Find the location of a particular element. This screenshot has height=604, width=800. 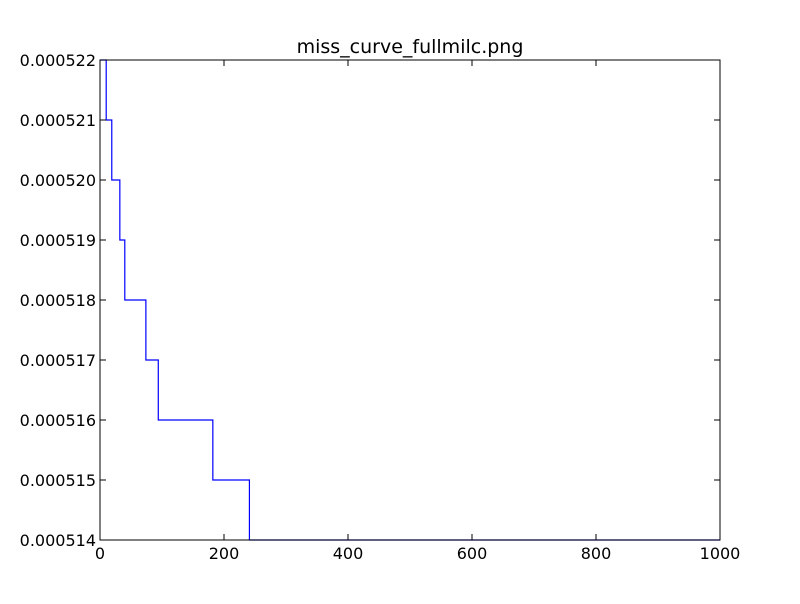

y-tick-label: 0.000518 is located at coordinates (58, 300).